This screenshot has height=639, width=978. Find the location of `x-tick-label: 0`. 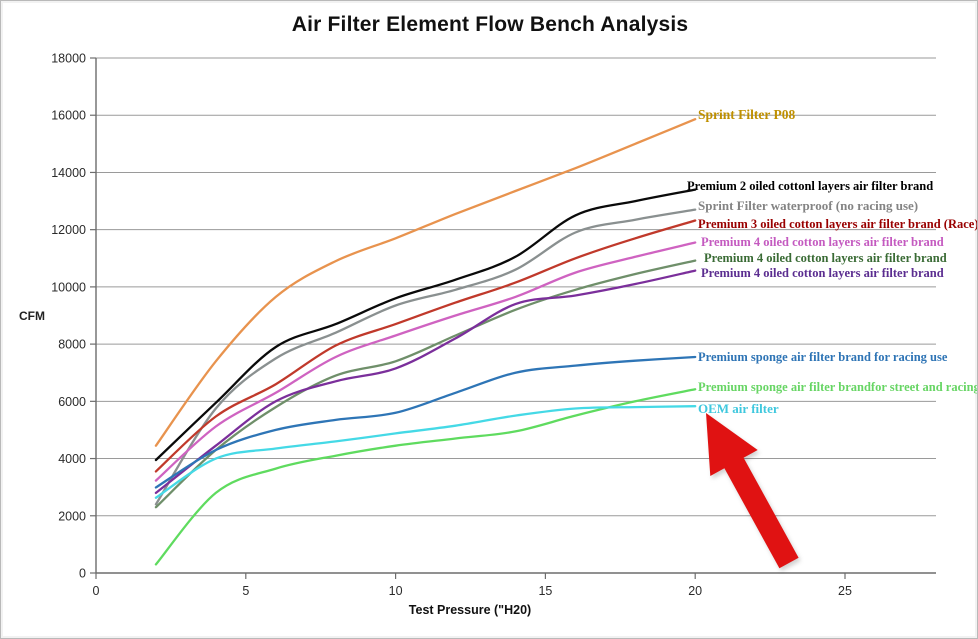

x-tick-label: 0 is located at coordinates (96, 591).